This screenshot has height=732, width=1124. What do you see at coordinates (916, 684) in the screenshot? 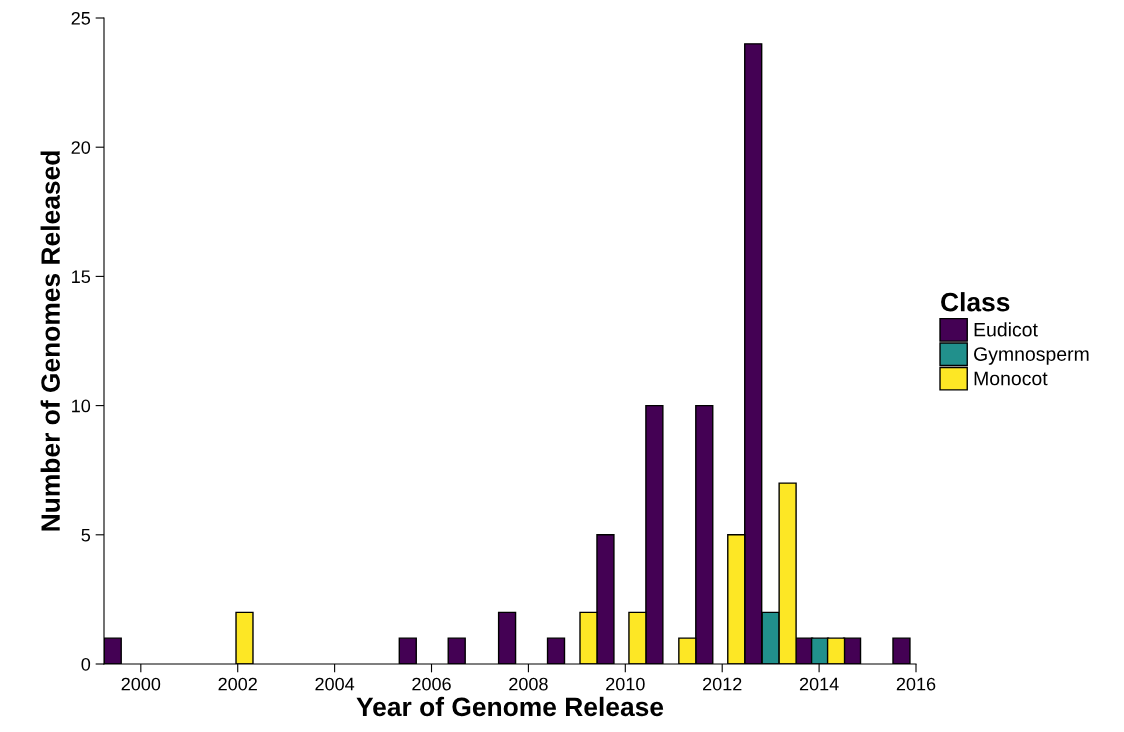
I see `x-tick-label: 2016` at bounding box center [916, 684].